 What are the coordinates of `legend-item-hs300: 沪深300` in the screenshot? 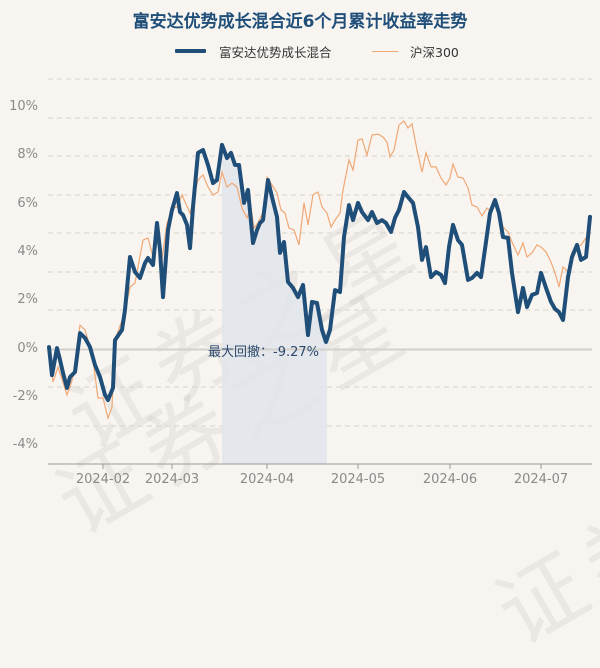 It's located at (415, 51).